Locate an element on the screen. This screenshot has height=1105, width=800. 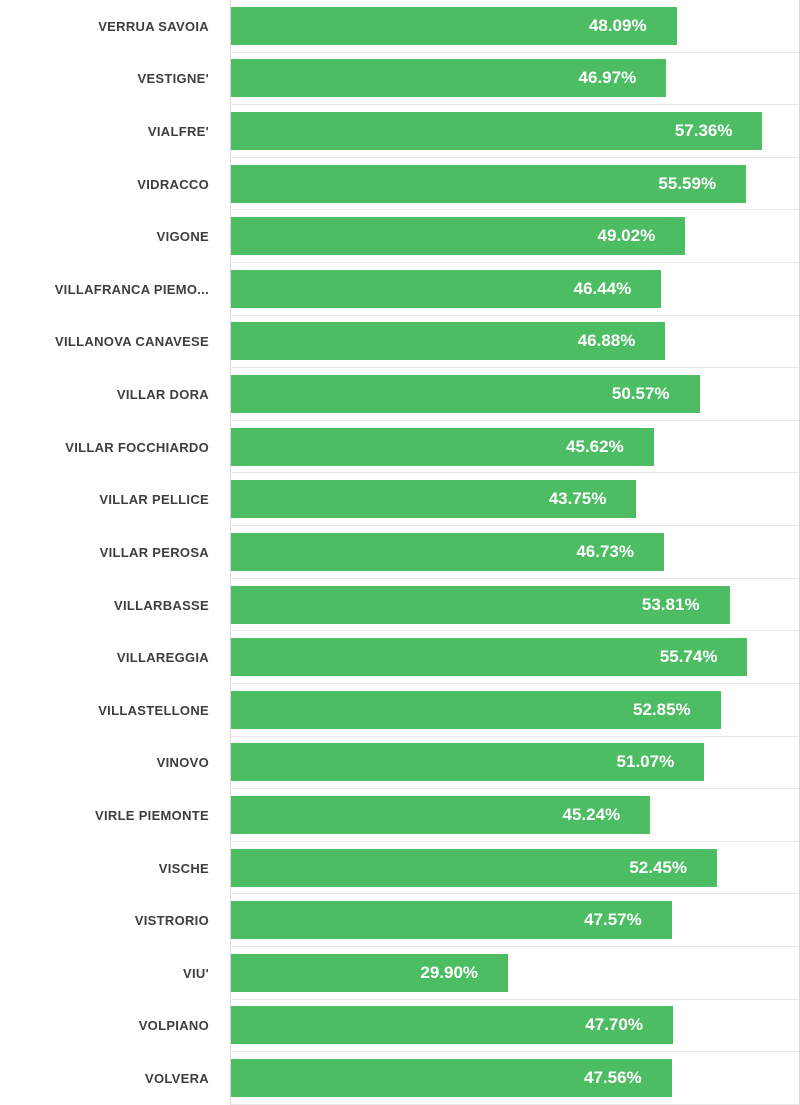
bar: 47.70% is located at coordinates (452, 1025).